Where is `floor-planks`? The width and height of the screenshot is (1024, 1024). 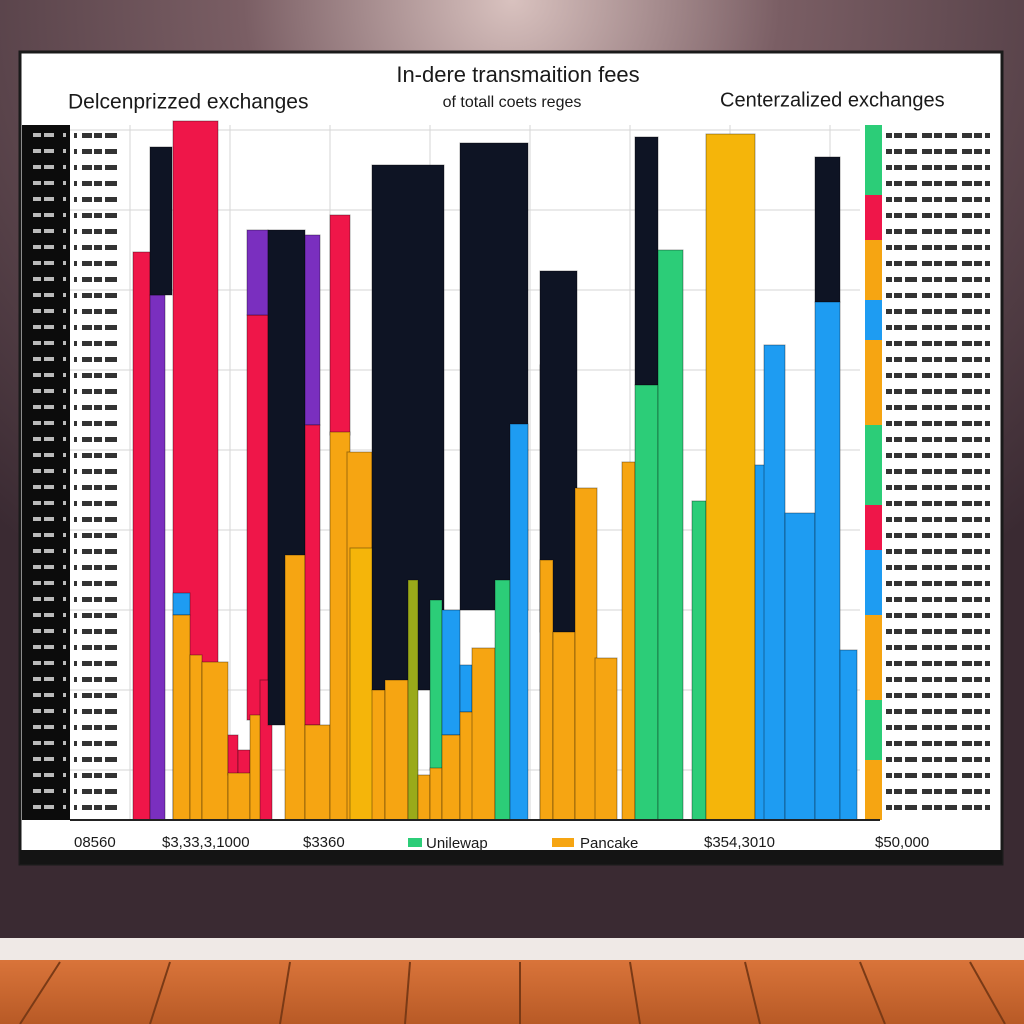
floor-planks is located at coordinates (512, 992).